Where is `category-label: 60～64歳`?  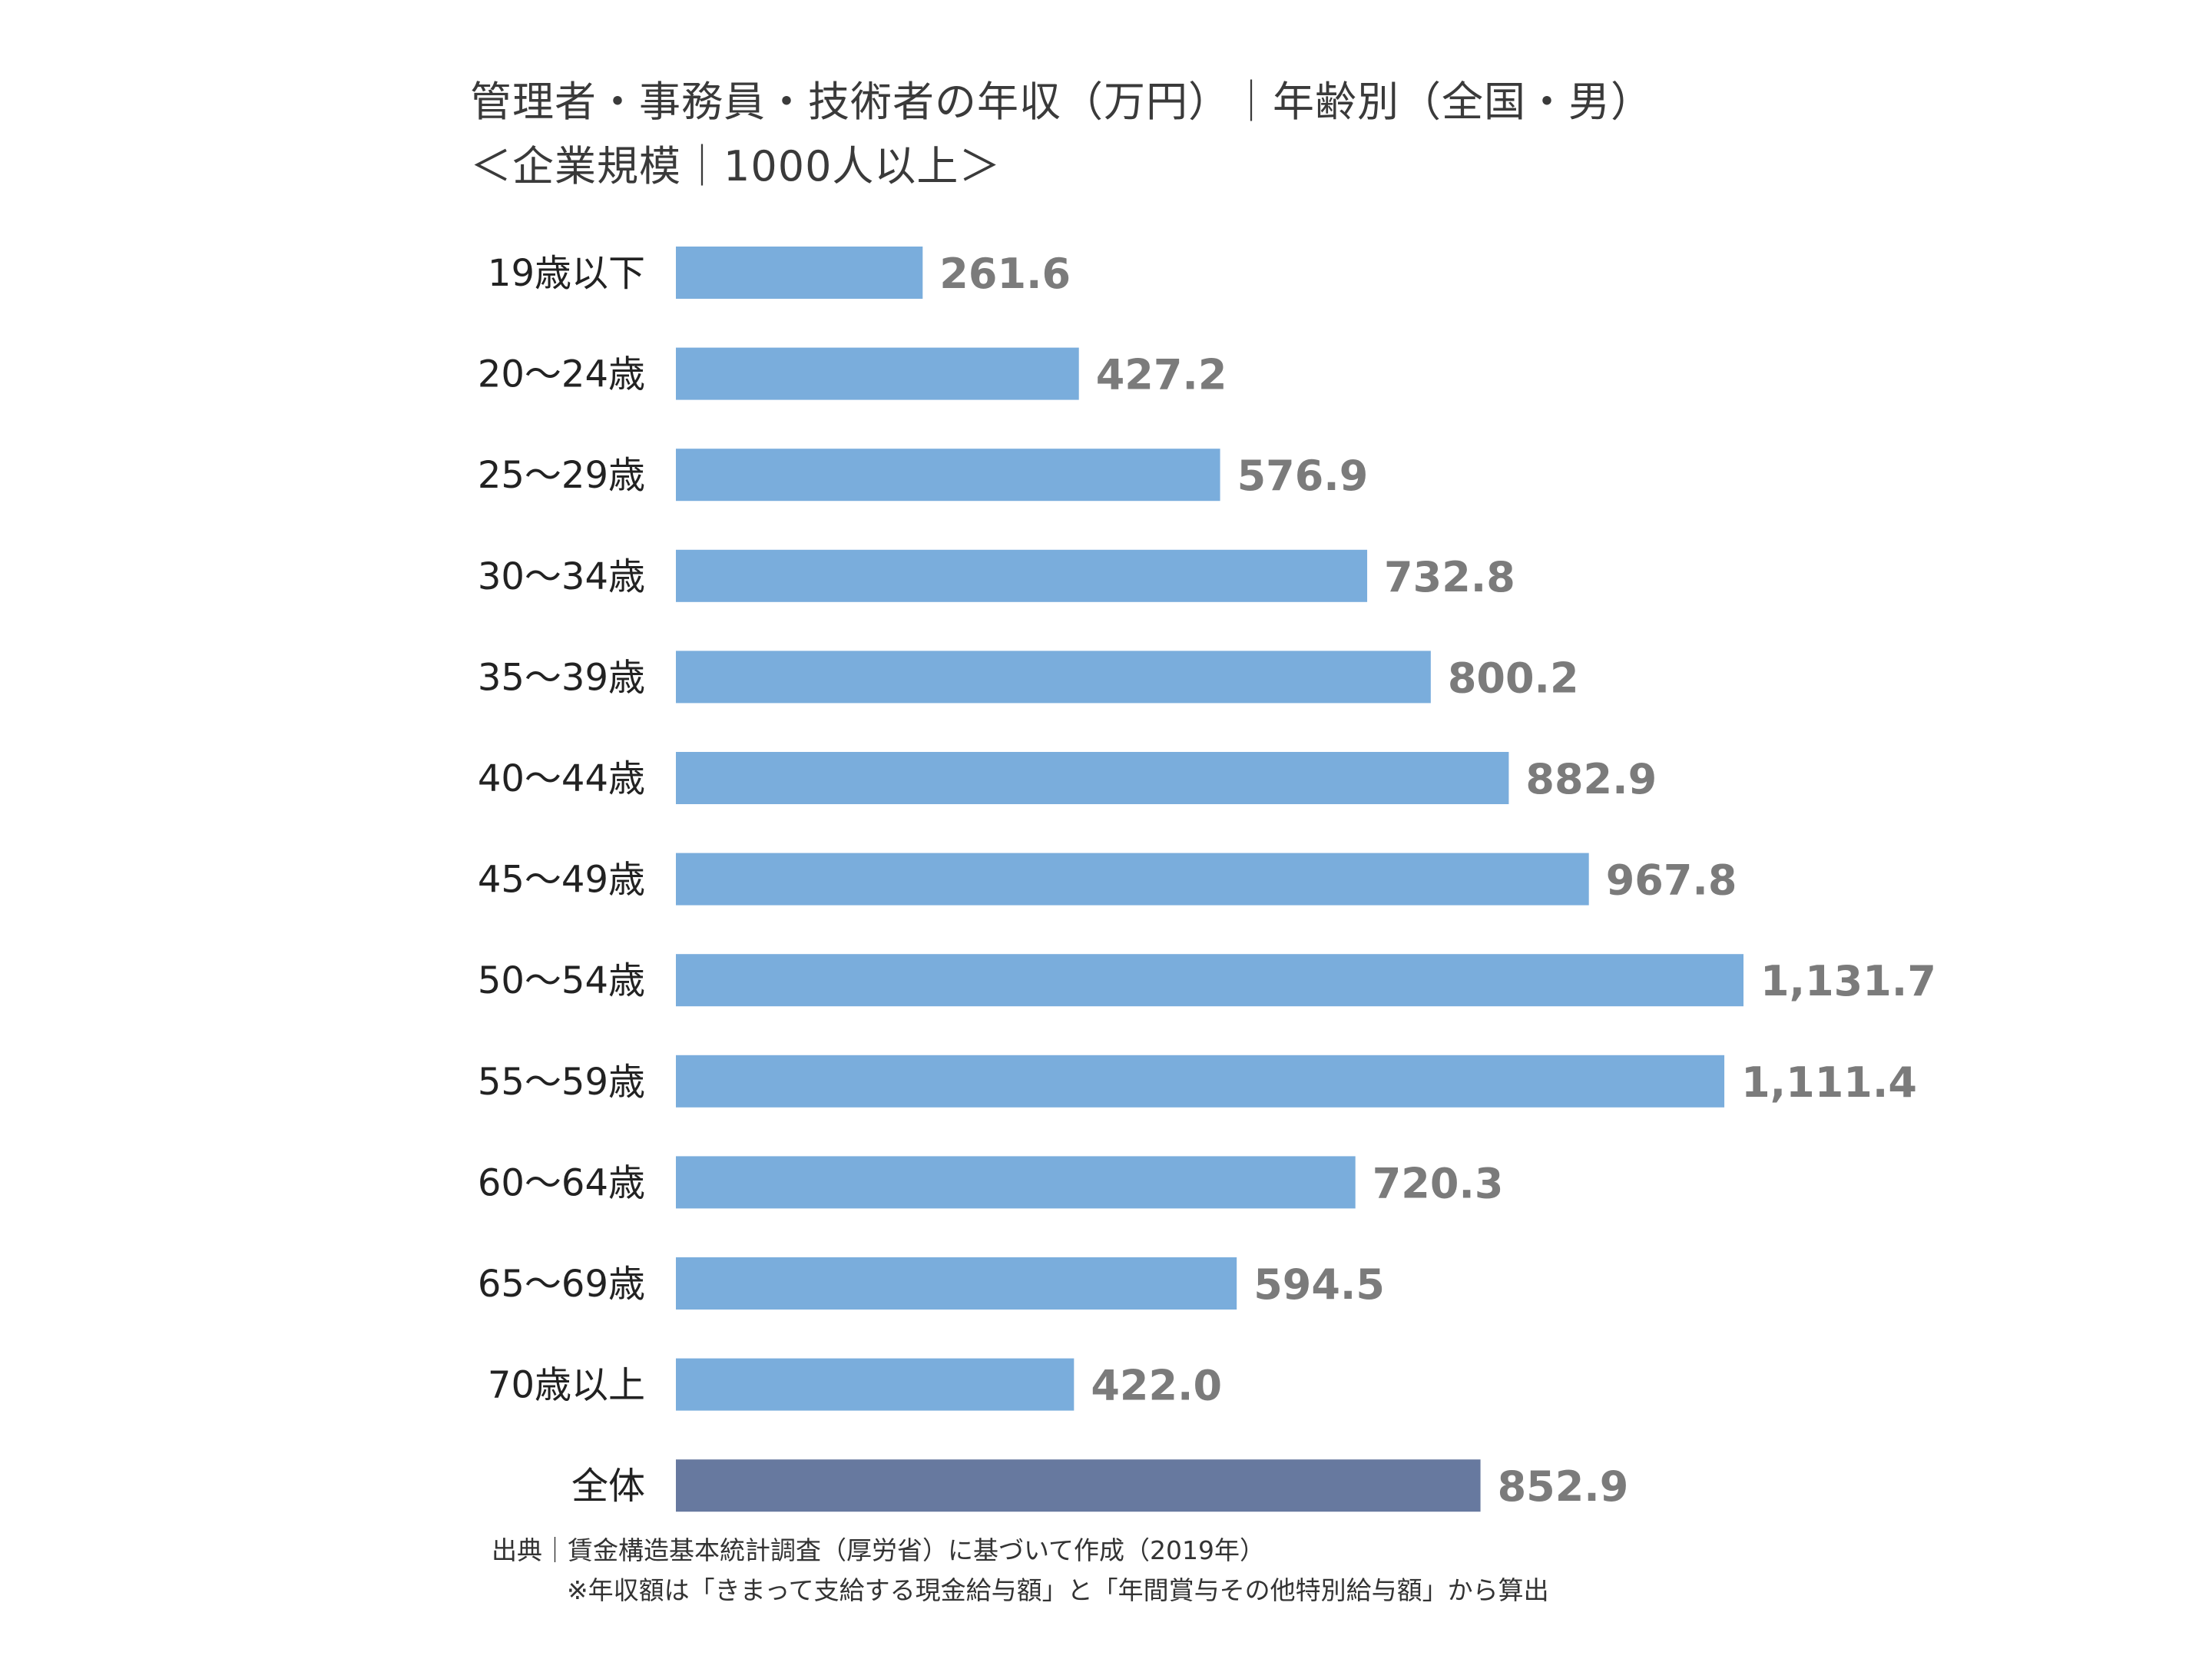
category-label: 60～64歳 is located at coordinates (561, 1182).